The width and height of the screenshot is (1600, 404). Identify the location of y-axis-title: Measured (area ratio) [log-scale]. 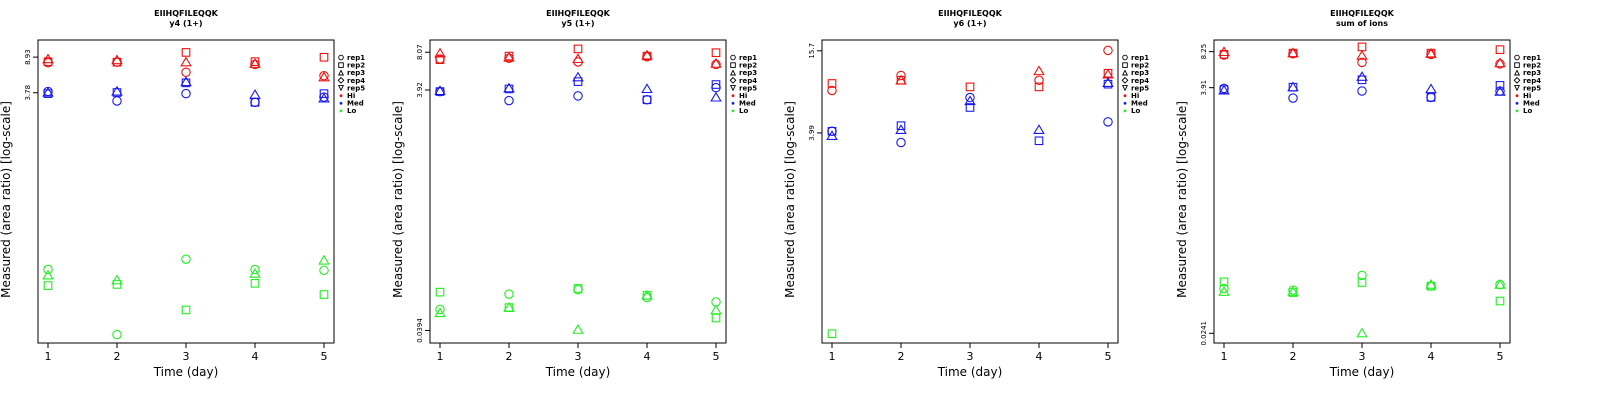
(6, 199).